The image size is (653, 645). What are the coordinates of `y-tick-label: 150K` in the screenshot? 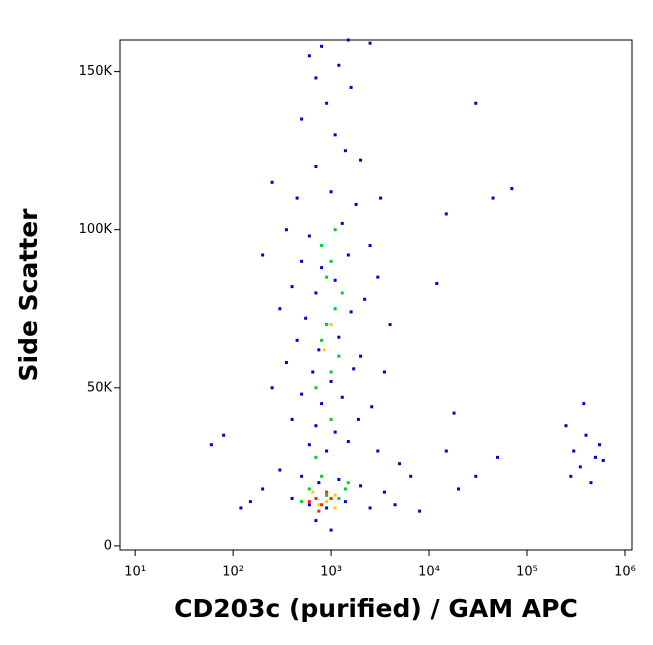 It's located at (96, 71).